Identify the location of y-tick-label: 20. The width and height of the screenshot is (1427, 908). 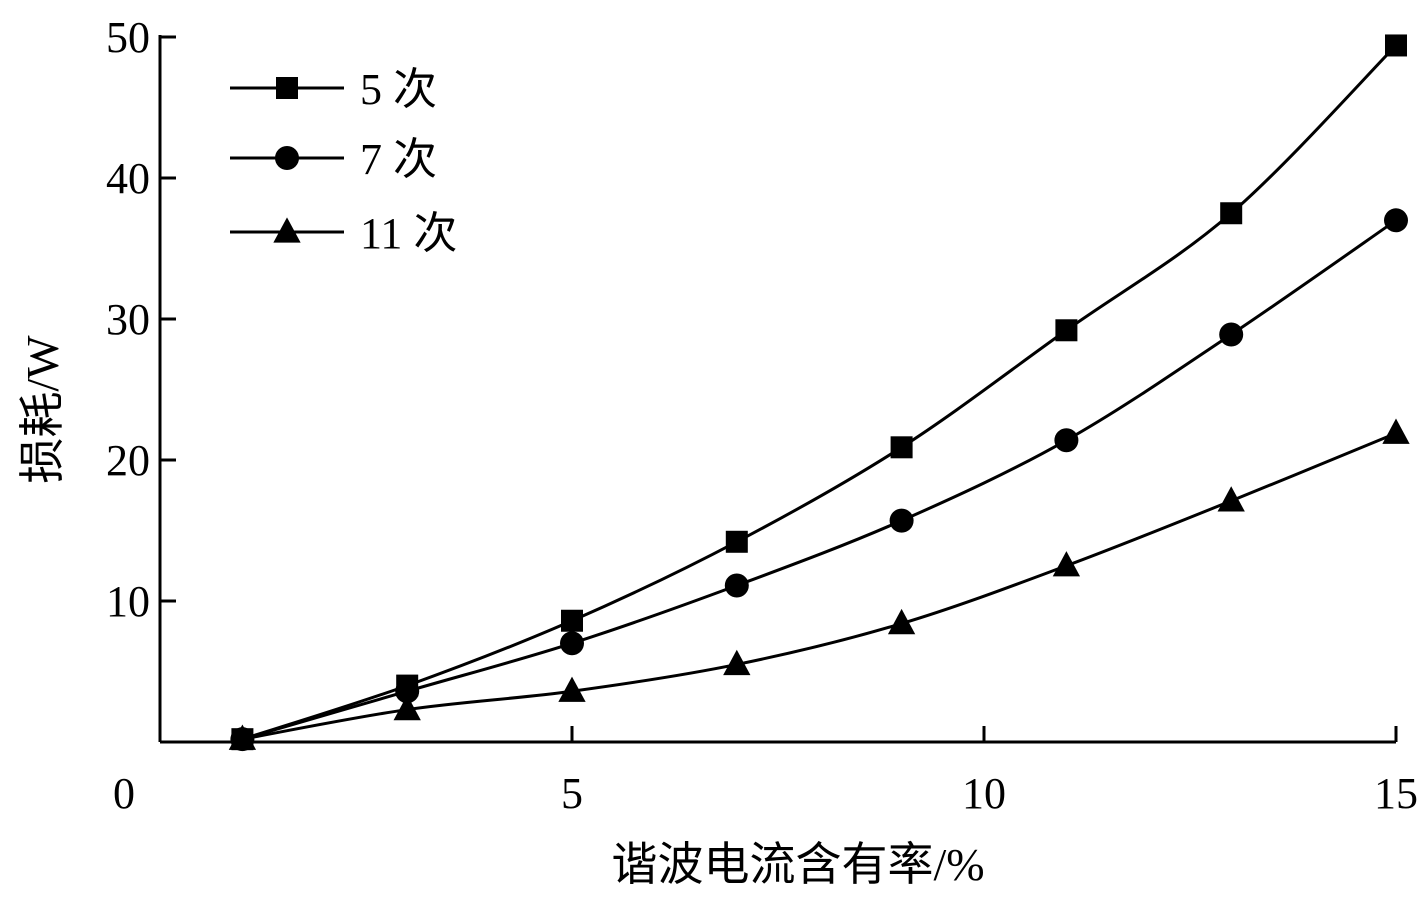
(128, 460).